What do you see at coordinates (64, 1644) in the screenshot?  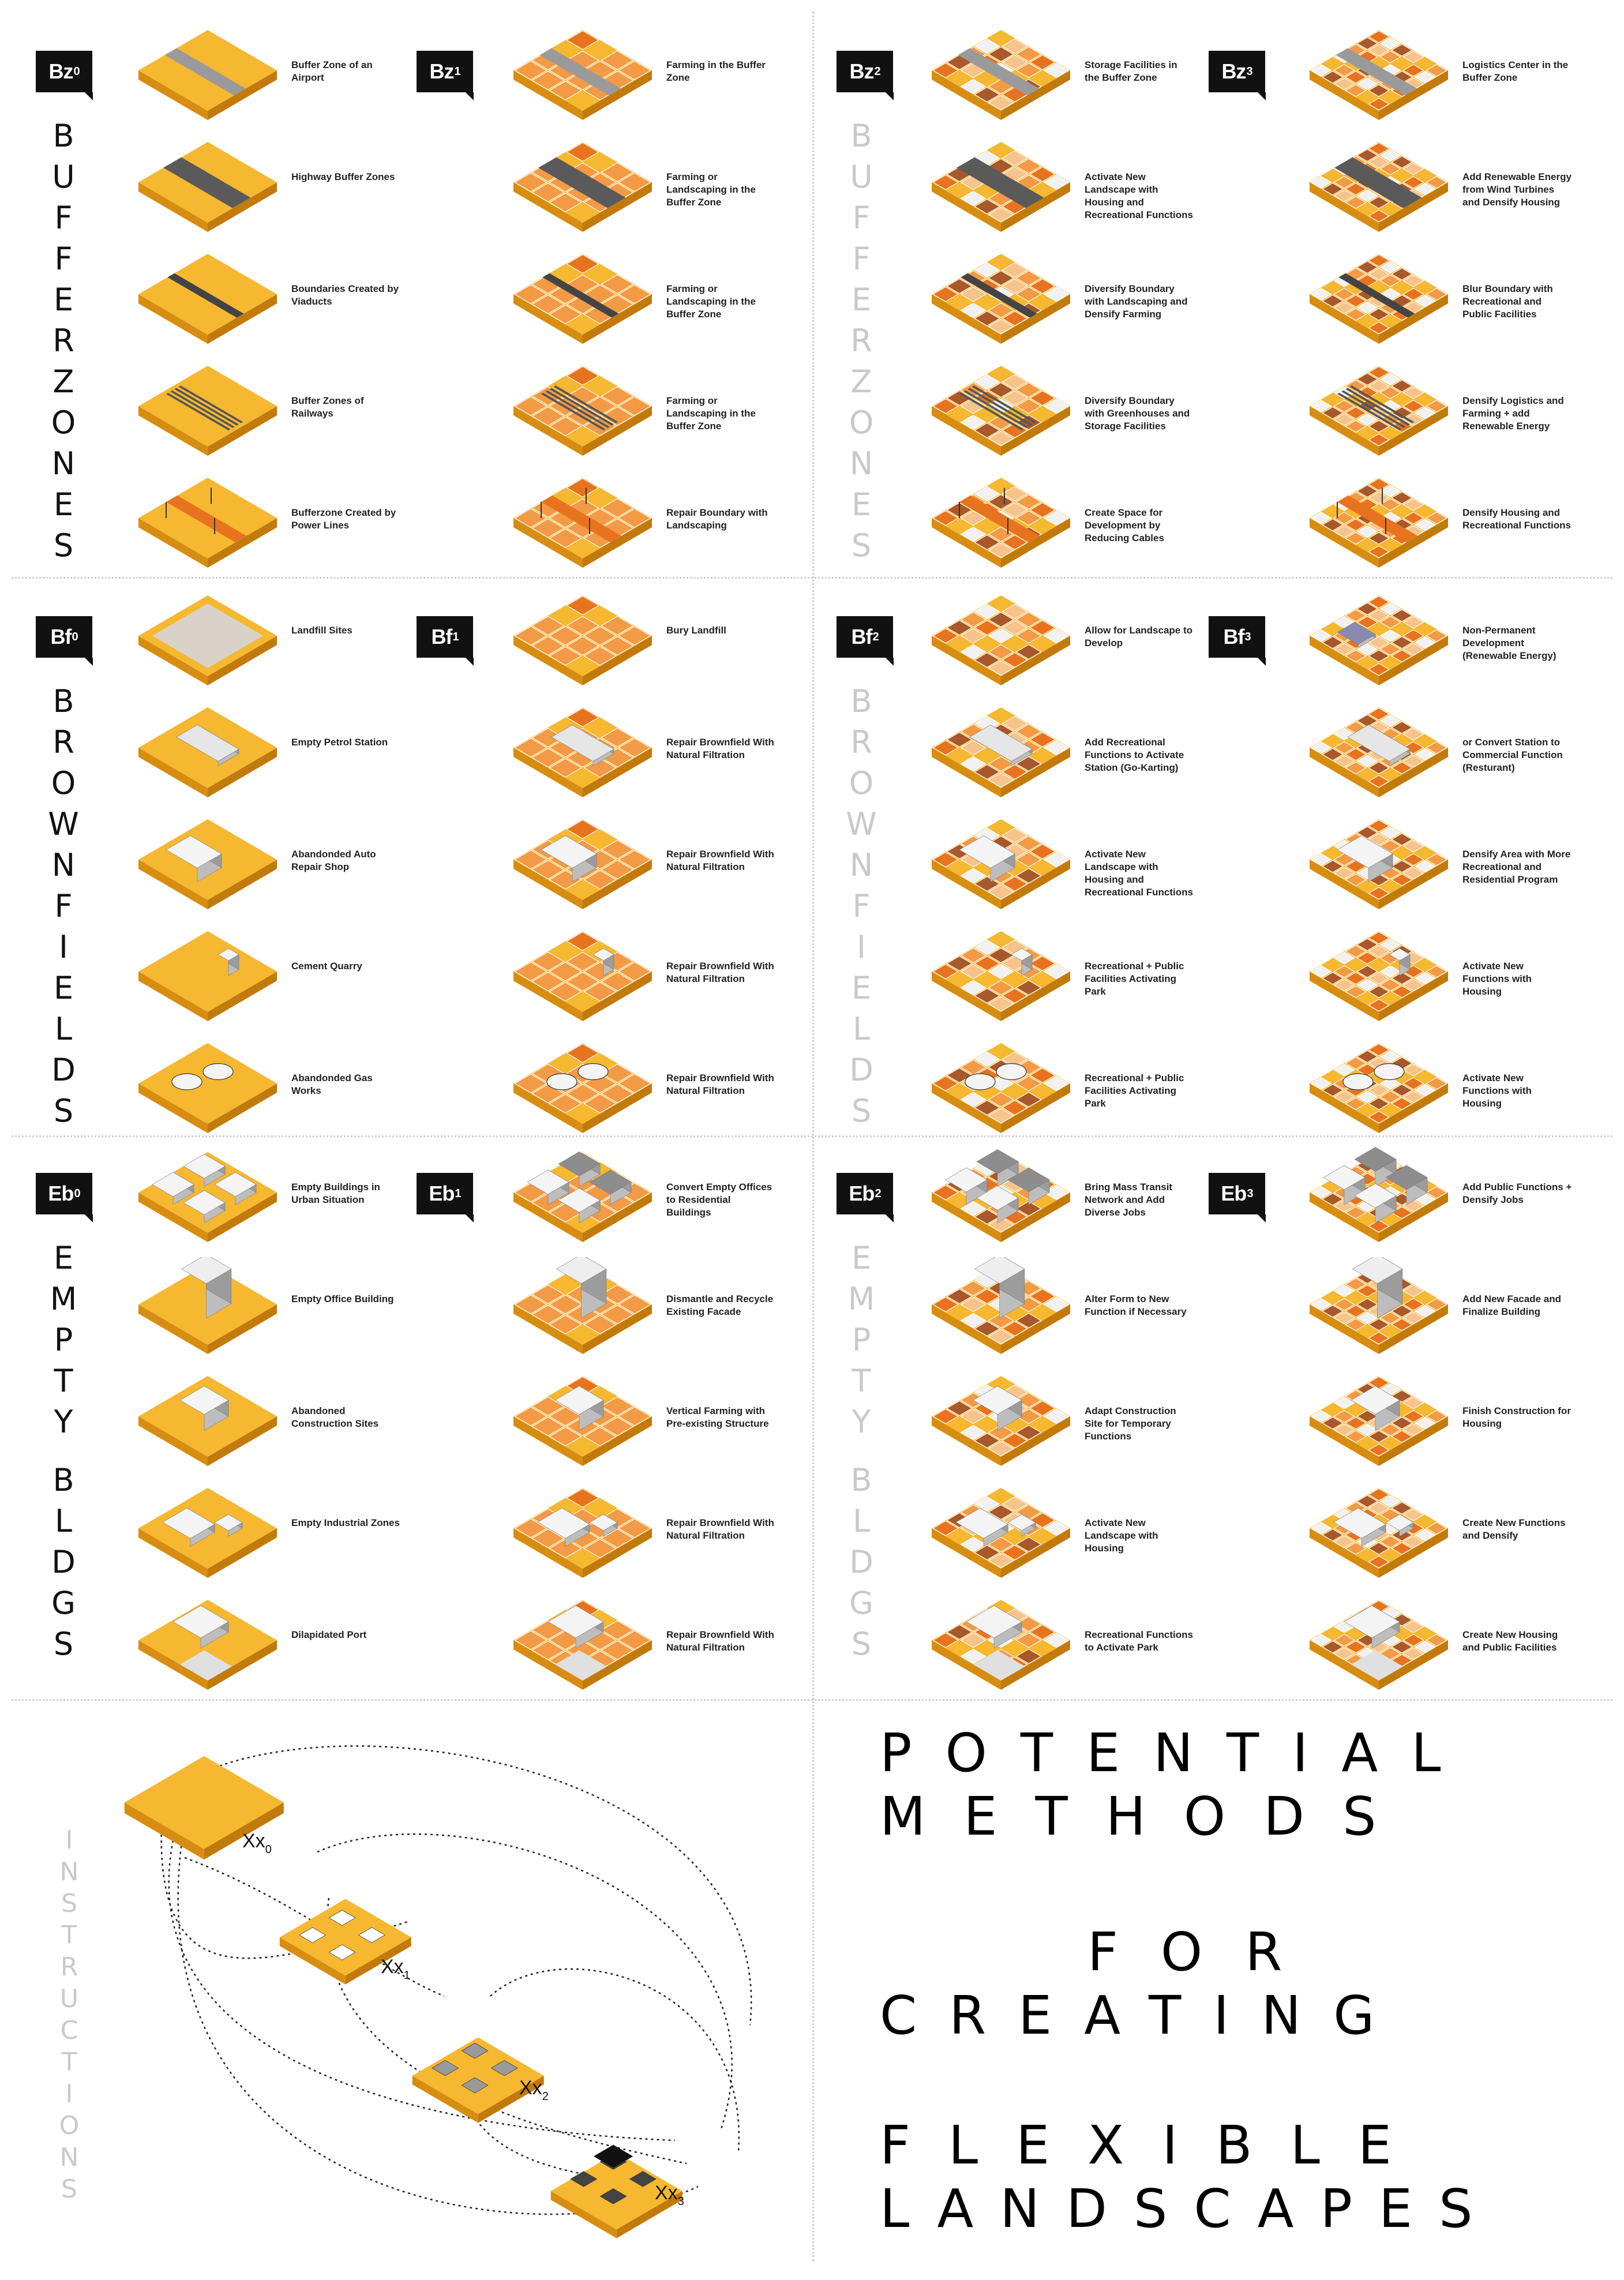 I see `word-letter: S` at bounding box center [64, 1644].